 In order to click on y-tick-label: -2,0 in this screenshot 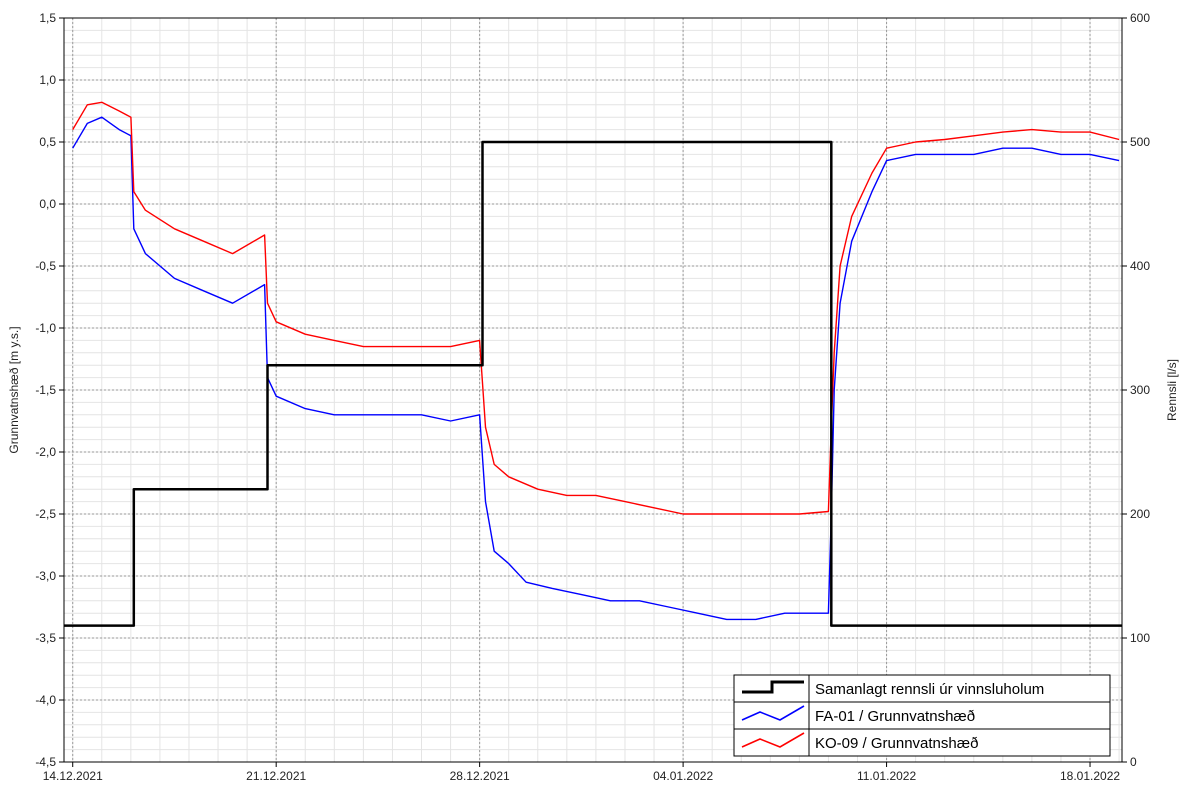, I will do `click(45, 452)`.